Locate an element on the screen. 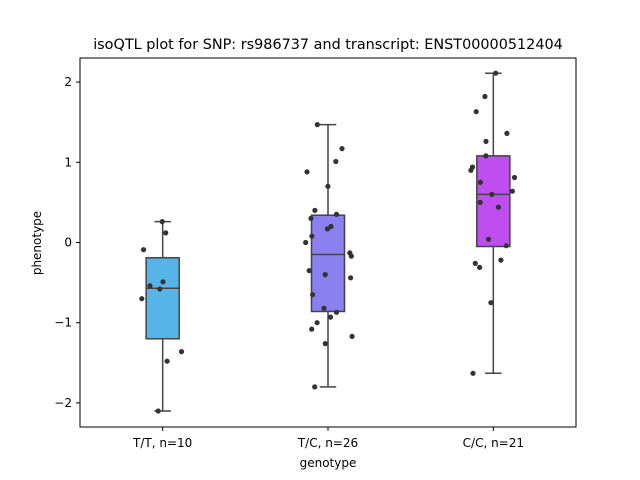  x-axis-label: genotype is located at coordinates (328, 463).